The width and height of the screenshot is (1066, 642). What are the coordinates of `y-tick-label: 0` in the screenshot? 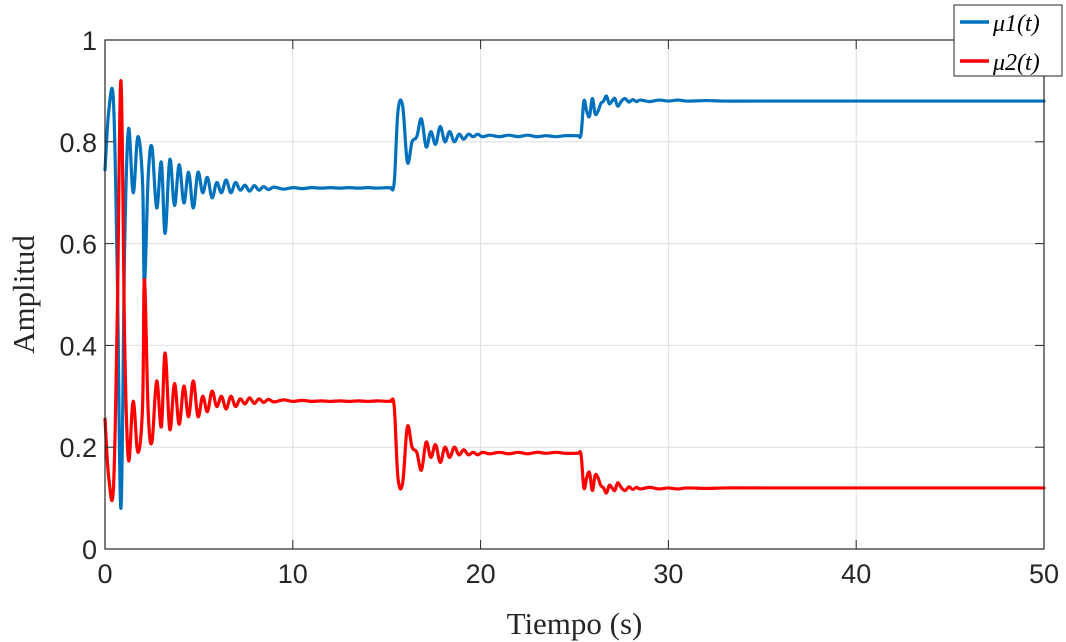 It's located at (89, 550).